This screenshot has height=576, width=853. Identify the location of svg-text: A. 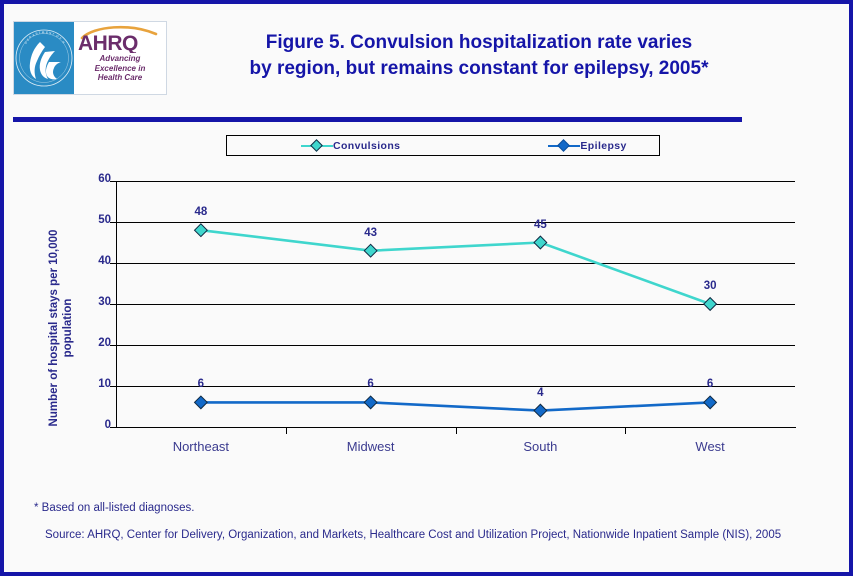
(34, 35).